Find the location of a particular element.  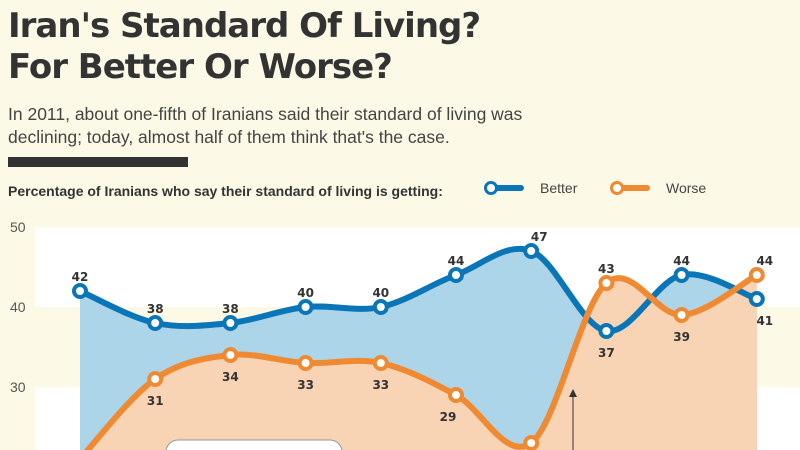

y-tick-label: 30 is located at coordinates (18, 387).